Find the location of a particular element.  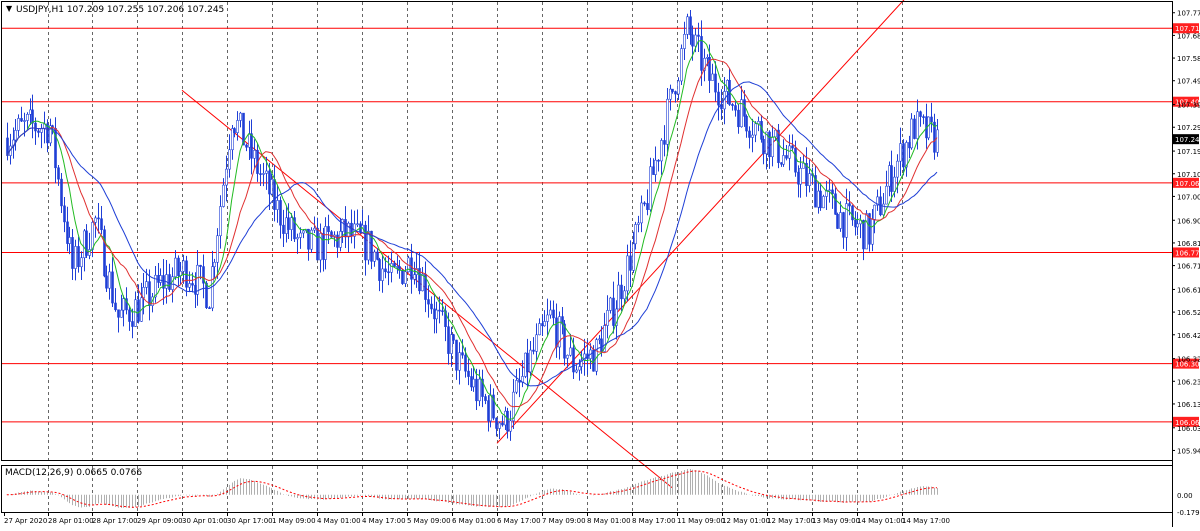

level-price-label: 106.770 is located at coordinates (1187, 253).